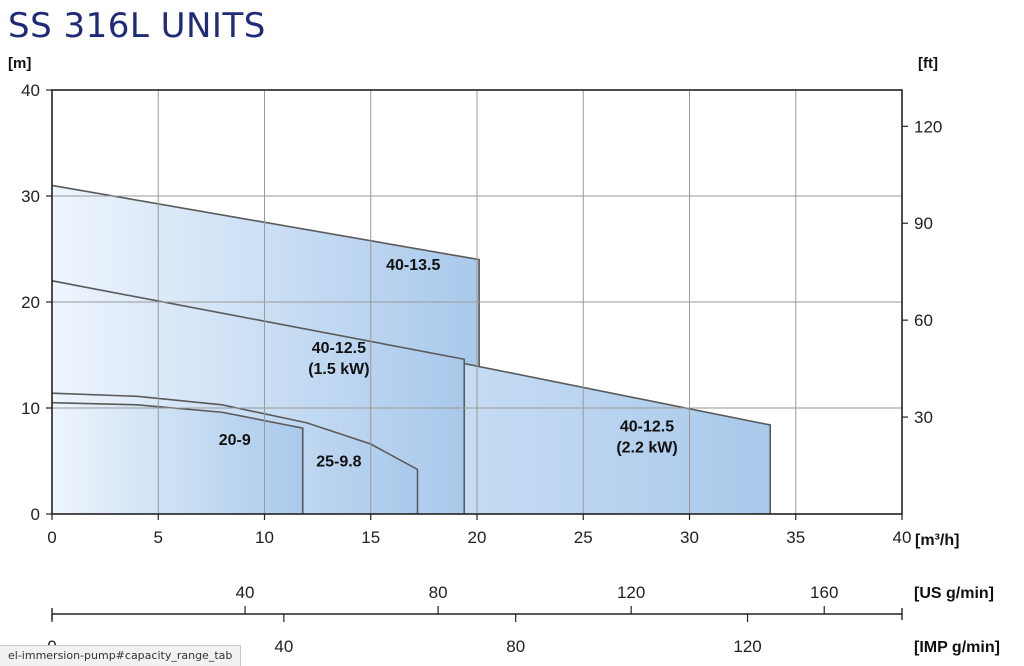 The height and width of the screenshot is (666, 1024). I want to click on y-axis-label: [m], so click(19, 63).